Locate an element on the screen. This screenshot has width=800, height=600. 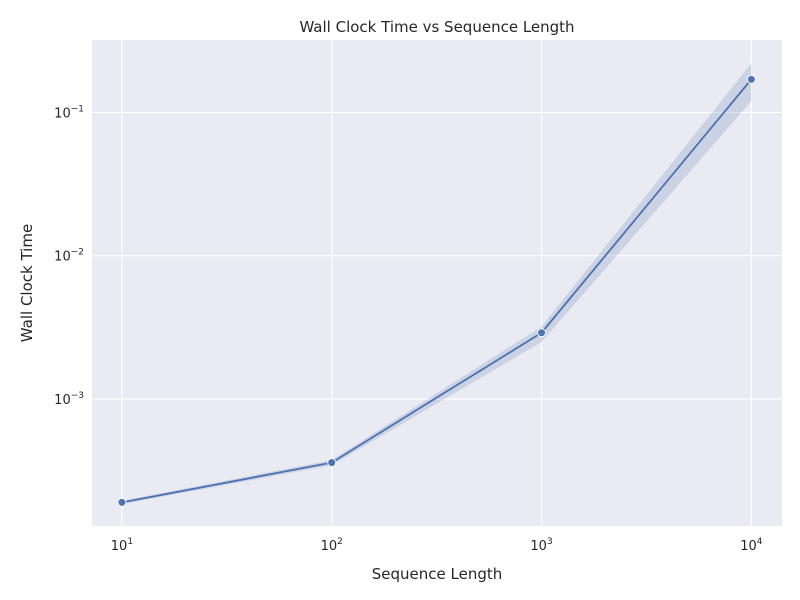
y-tick-label: 10⁻¹ is located at coordinates (69, 112).